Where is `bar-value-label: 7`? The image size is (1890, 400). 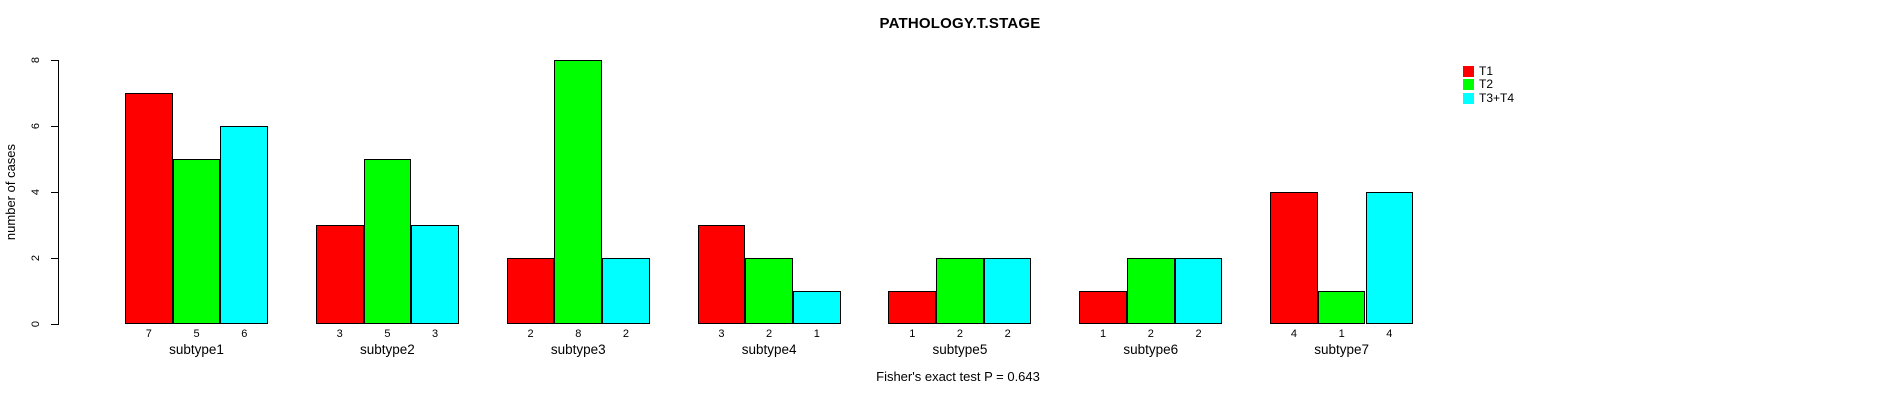
bar-value-label: 7 is located at coordinates (148, 334).